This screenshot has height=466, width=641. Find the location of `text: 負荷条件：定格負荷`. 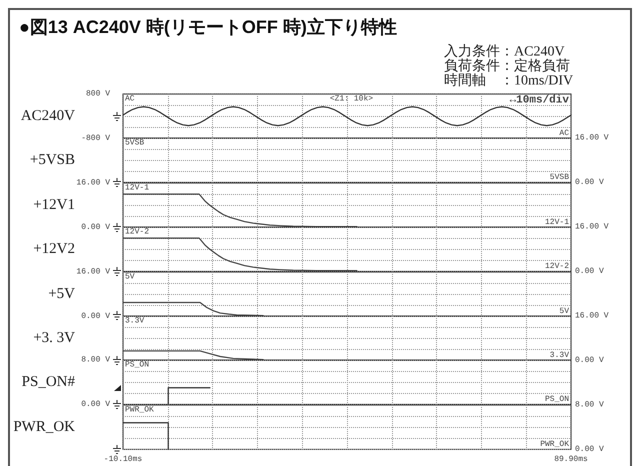

text: 負荷条件：定格負荷 is located at coordinates (507, 66).